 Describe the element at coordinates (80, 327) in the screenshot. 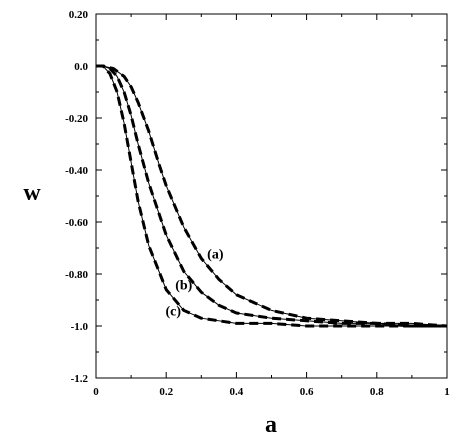

I see `y-tick-label: -1.0` at that location.